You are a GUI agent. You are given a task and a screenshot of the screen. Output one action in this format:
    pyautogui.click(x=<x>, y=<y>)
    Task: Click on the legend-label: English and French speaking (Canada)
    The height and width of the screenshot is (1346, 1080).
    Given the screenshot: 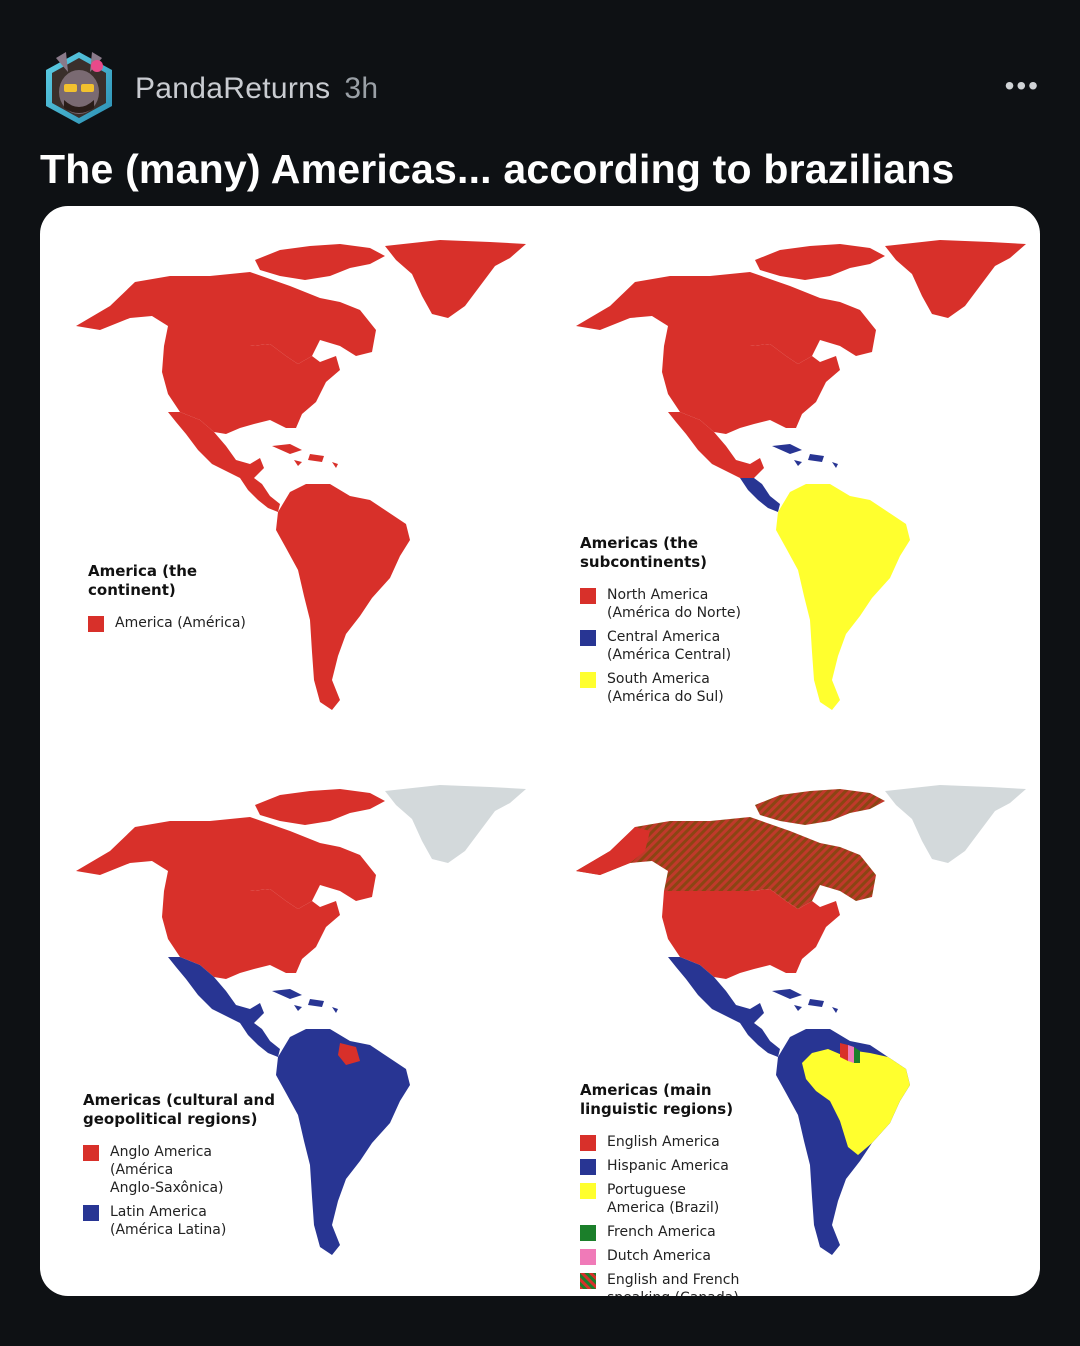 What is the action you would take?
    pyautogui.click(x=673, y=1284)
    